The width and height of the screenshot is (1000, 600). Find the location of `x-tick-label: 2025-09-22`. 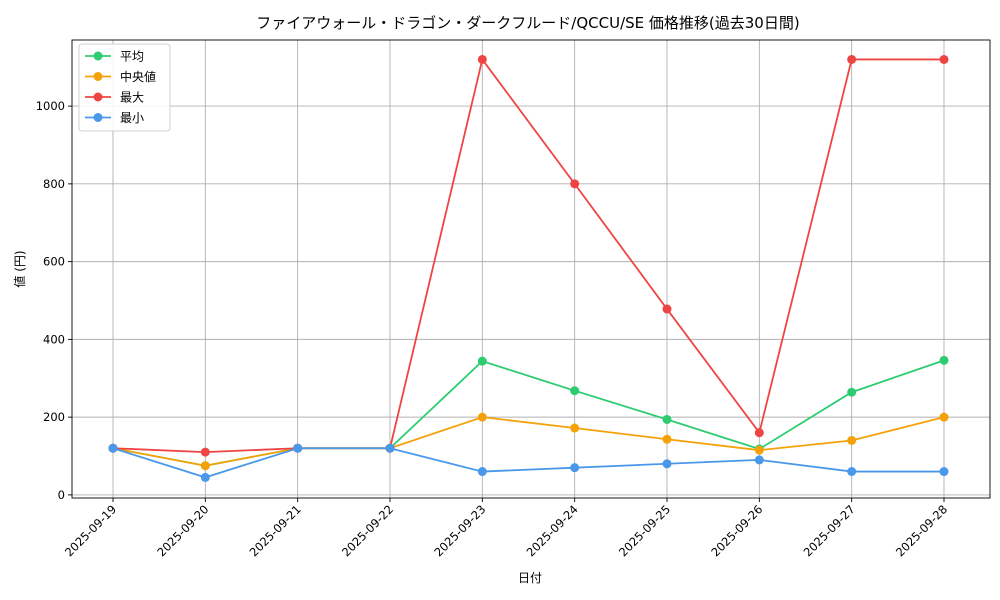

x-tick-label: 2025-09-22 is located at coordinates (367, 530).